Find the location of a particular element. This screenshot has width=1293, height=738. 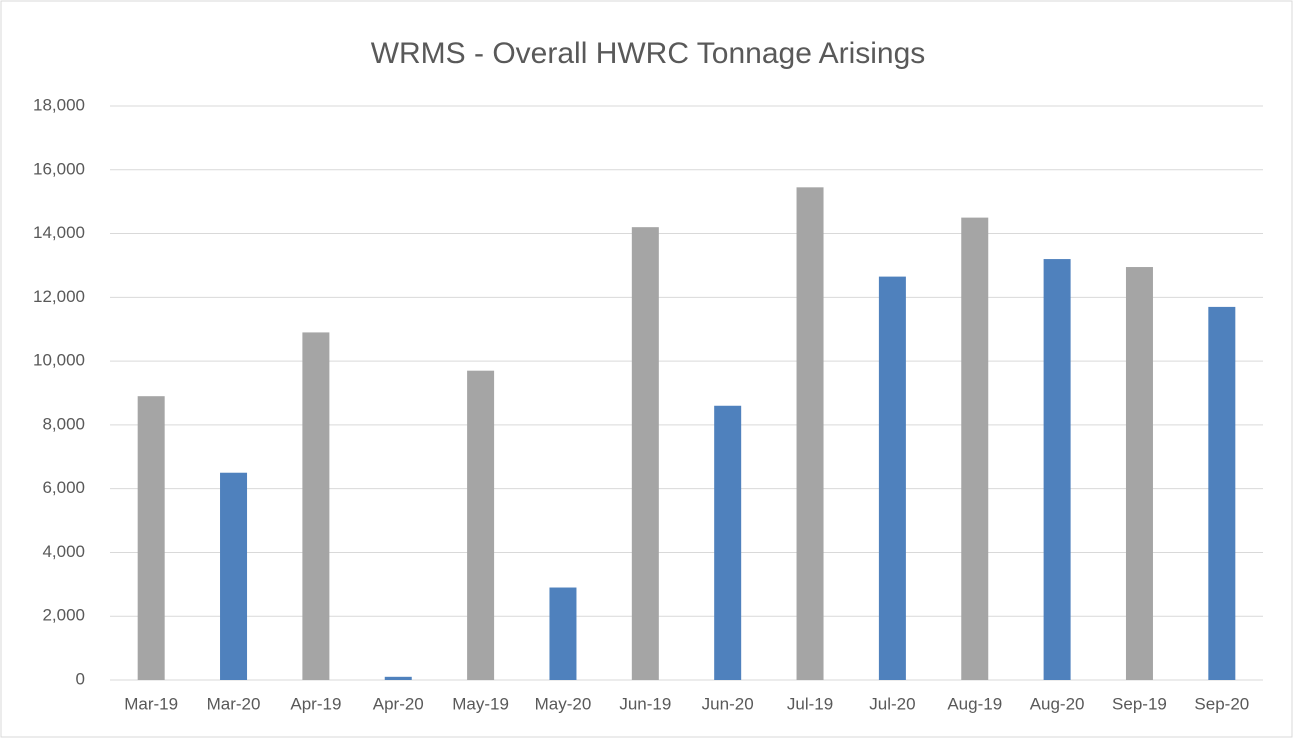

x-tick-label: Sep-19 is located at coordinates (1139, 703).